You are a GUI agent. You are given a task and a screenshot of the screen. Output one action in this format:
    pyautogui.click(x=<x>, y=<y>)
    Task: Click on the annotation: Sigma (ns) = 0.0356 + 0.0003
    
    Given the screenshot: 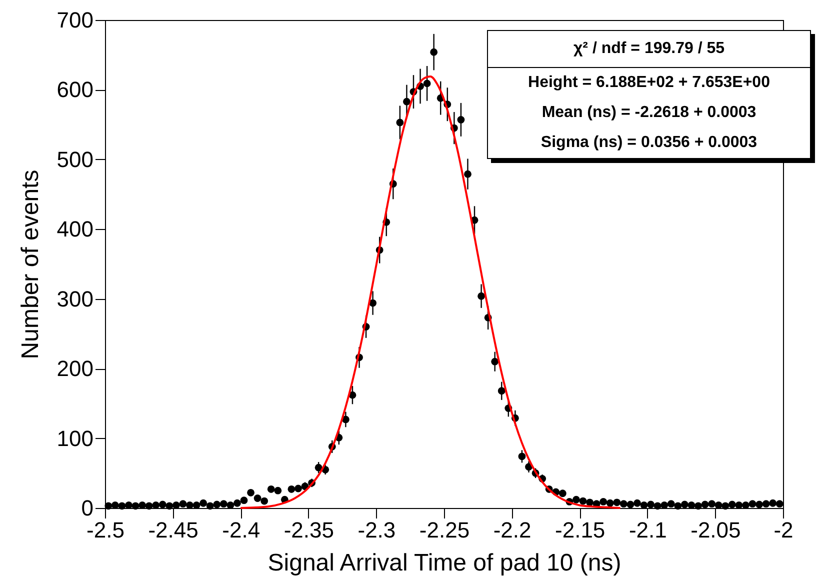 What is the action you would take?
    pyautogui.click(x=649, y=143)
    